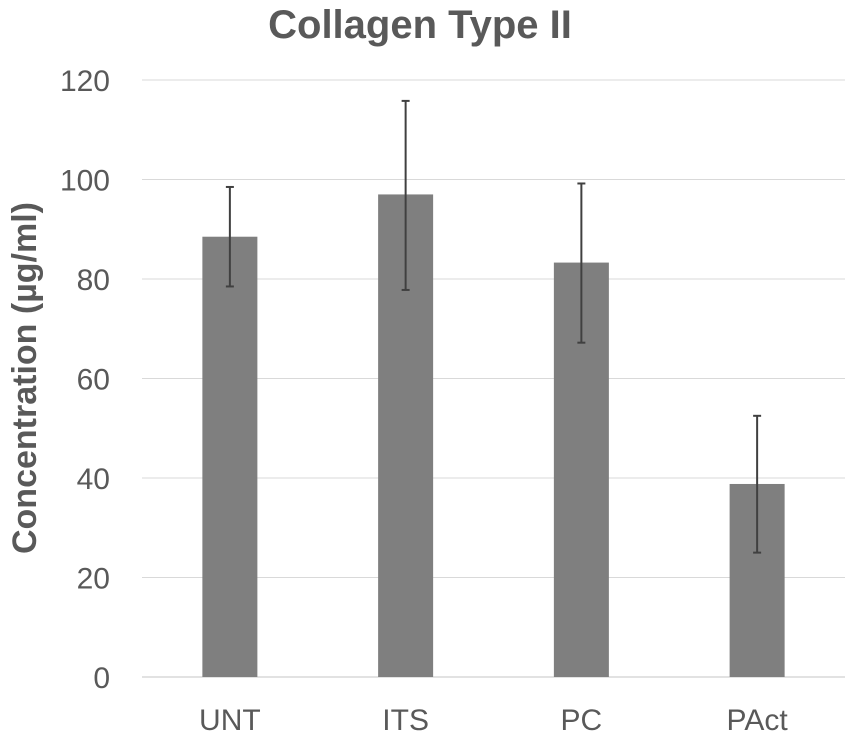  I want to click on y-tick-labels: 0 20 40 60 80 100 120, so click(85, 380).